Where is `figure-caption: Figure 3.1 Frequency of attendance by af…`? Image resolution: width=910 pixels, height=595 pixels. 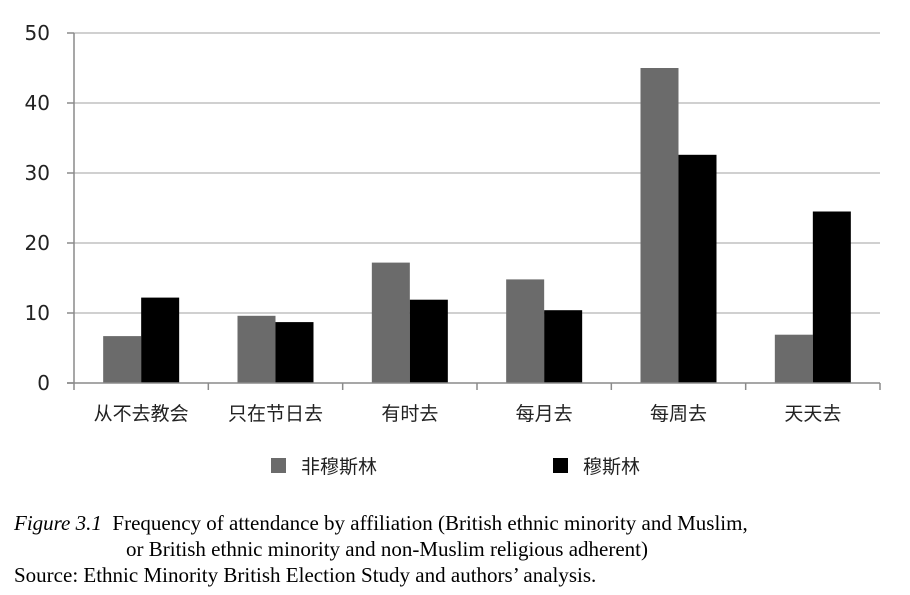 figure-caption: Figure 3.1 Frequency of attendance by af… is located at coordinates (459, 549).